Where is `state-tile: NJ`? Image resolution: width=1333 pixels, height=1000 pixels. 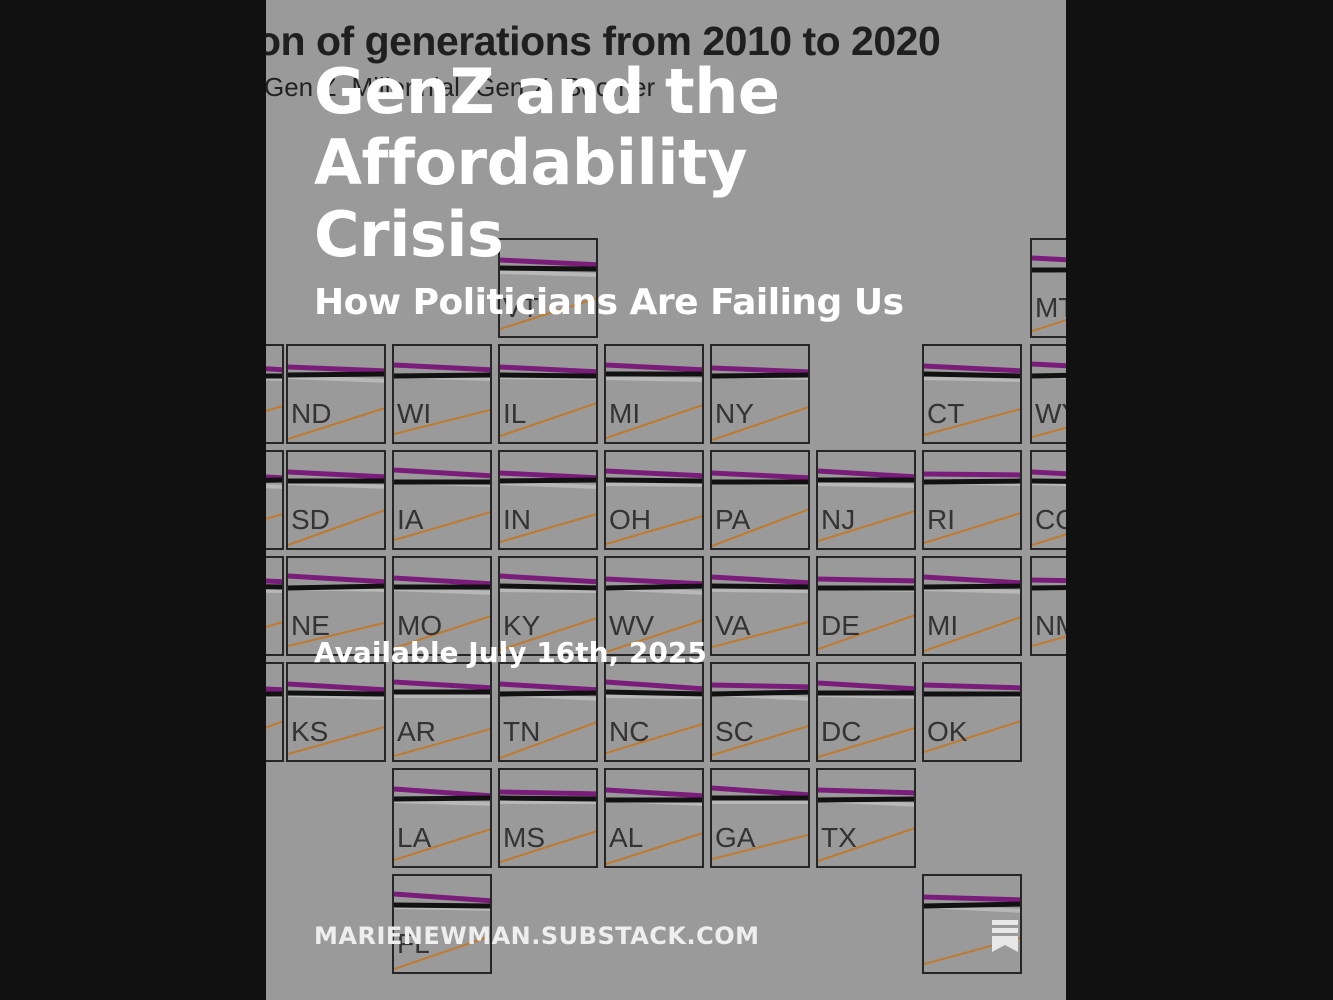
state-tile: NJ is located at coordinates (866, 500).